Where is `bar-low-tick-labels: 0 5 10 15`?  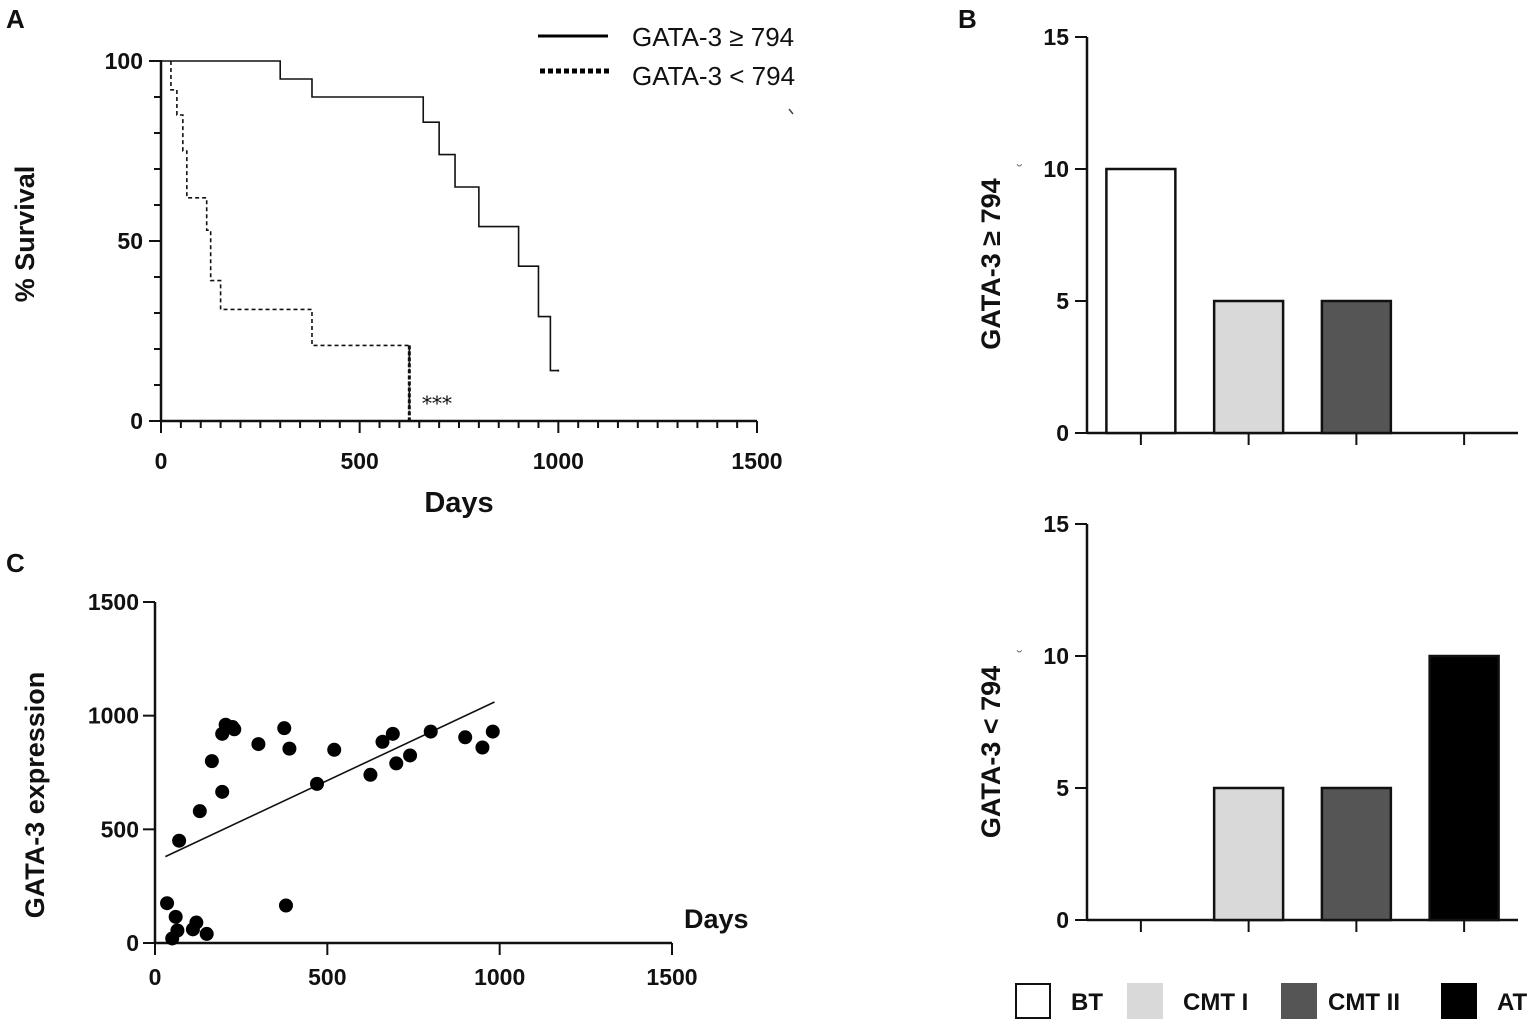 bar-low-tick-labels: 0 5 10 15 is located at coordinates (1056, 722).